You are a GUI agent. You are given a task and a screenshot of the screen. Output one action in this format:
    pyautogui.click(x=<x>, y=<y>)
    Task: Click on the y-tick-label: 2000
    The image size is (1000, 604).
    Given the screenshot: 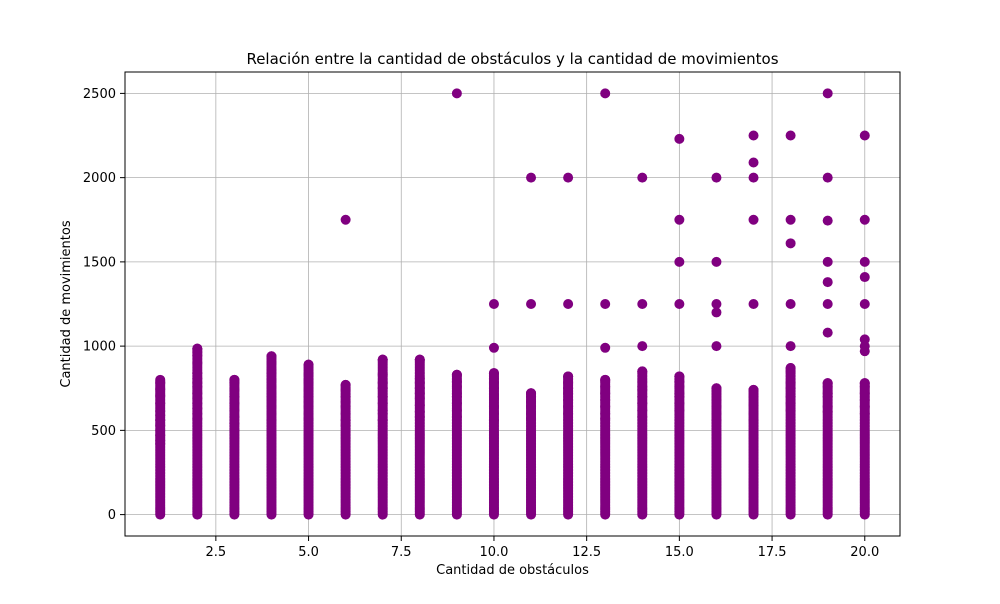 What is the action you would take?
    pyautogui.click(x=99, y=178)
    